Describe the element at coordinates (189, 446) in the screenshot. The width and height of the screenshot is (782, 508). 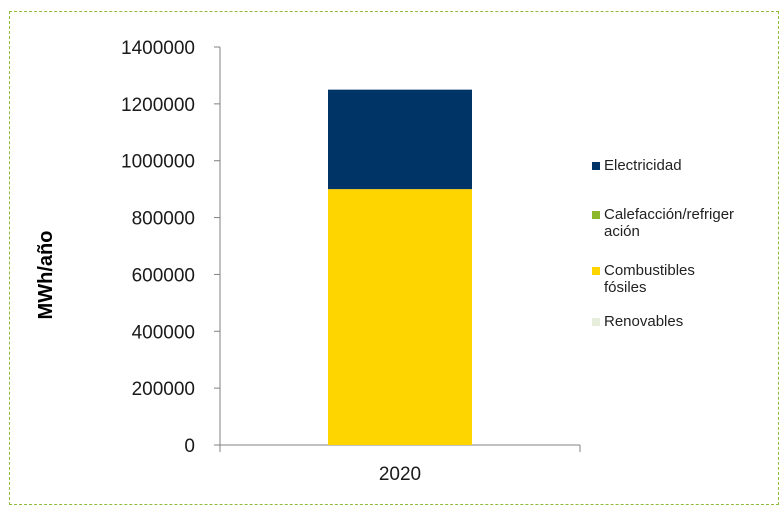
I see `y-tick-label: 0` at that location.